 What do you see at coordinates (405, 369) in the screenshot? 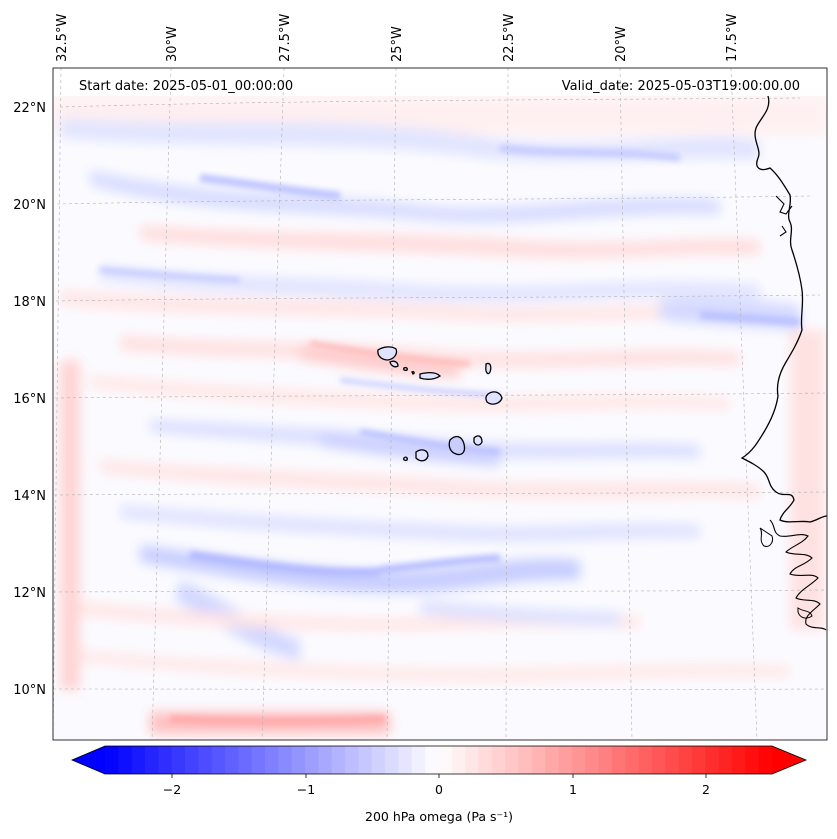
I see `island-santa-luzia` at bounding box center [405, 369].